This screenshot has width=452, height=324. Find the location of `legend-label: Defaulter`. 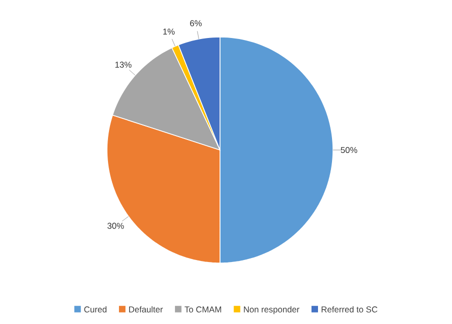

legend-label: Defaulter is located at coordinates (146, 309).